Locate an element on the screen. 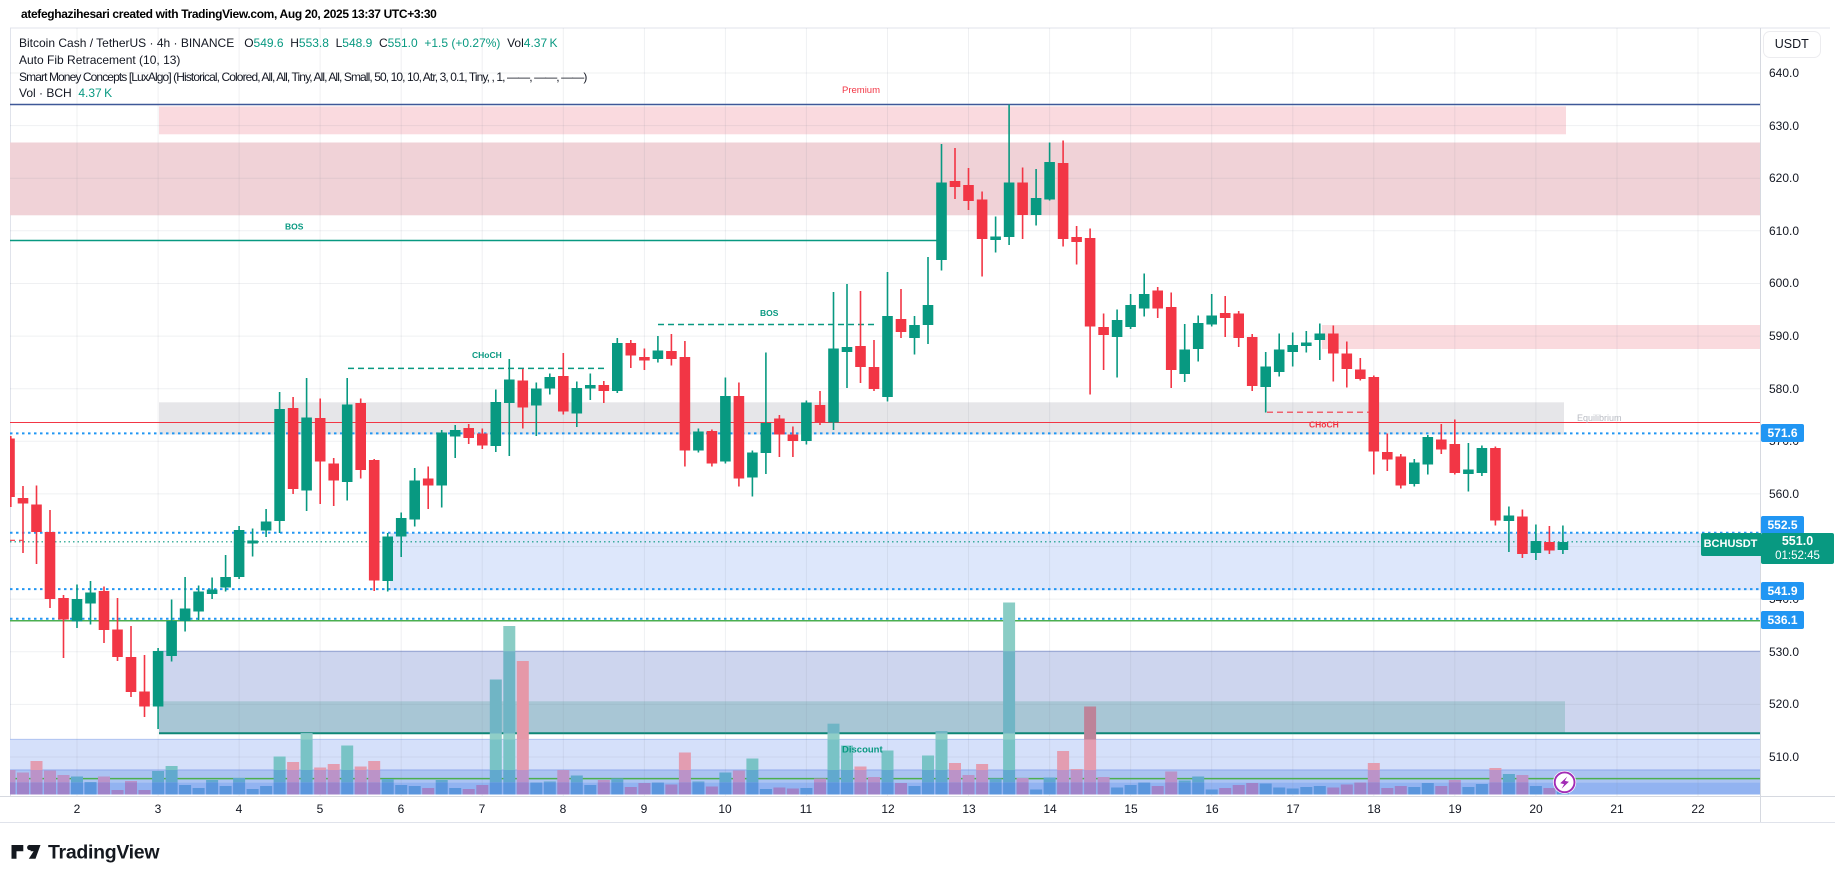  svg-text: Discount is located at coordinates (862, 750).